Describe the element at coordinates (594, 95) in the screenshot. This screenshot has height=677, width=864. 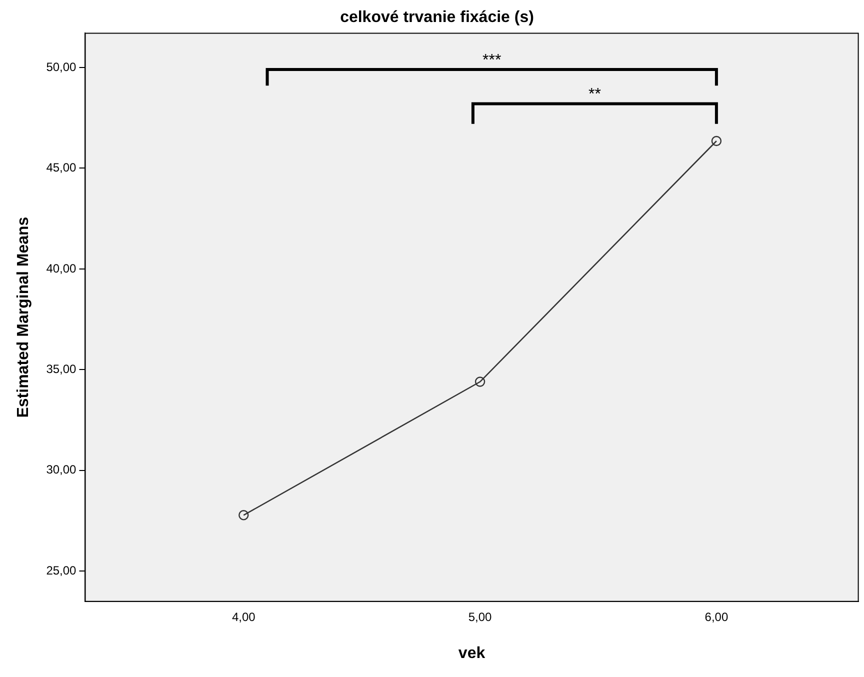
I see `annotation: **` at that location.